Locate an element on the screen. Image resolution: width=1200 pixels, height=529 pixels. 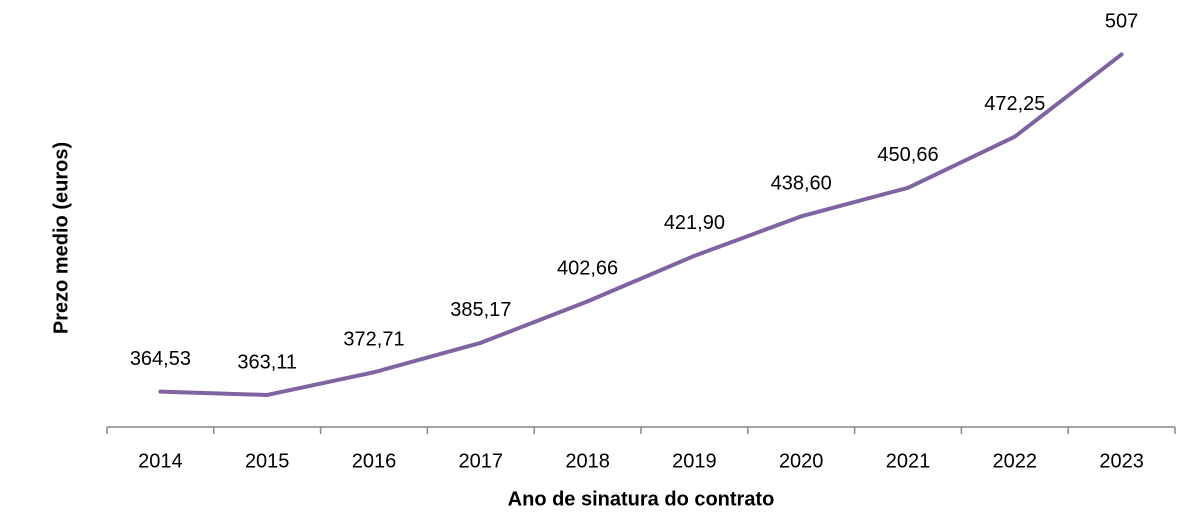
data-label: 385,17 is located at coordinates (480, 310).